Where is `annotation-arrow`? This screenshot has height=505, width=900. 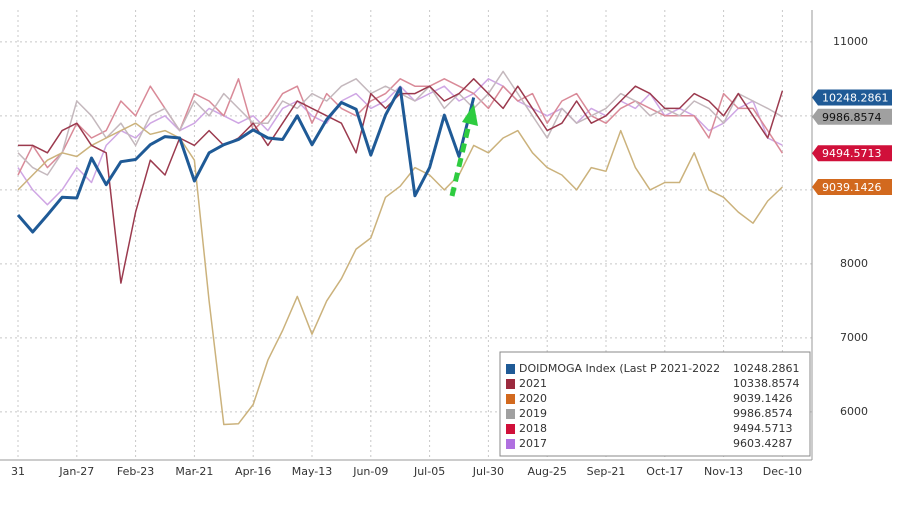 annotation-arrow is located at coordinates (461, 158).